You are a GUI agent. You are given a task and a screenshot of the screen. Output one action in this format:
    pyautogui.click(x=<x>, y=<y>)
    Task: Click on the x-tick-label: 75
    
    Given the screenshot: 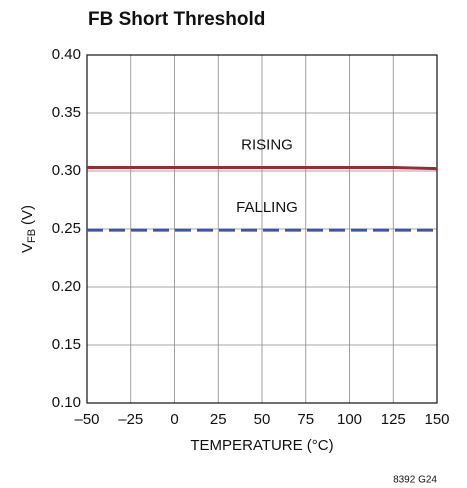 What is the action you would take?
    pyautogui.click(x=305, y=419)
    